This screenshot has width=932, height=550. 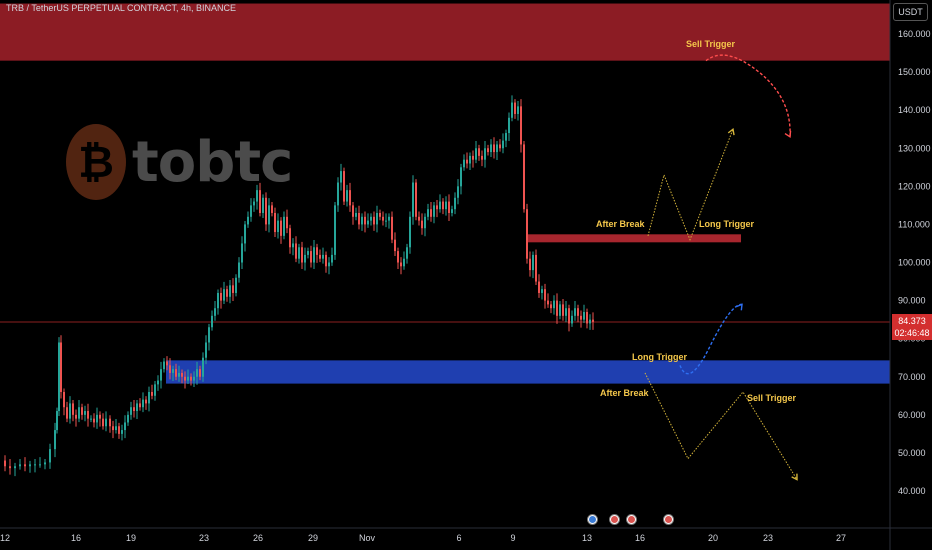 I want to click on lightning-event-icon, so click(x=592, y=519).